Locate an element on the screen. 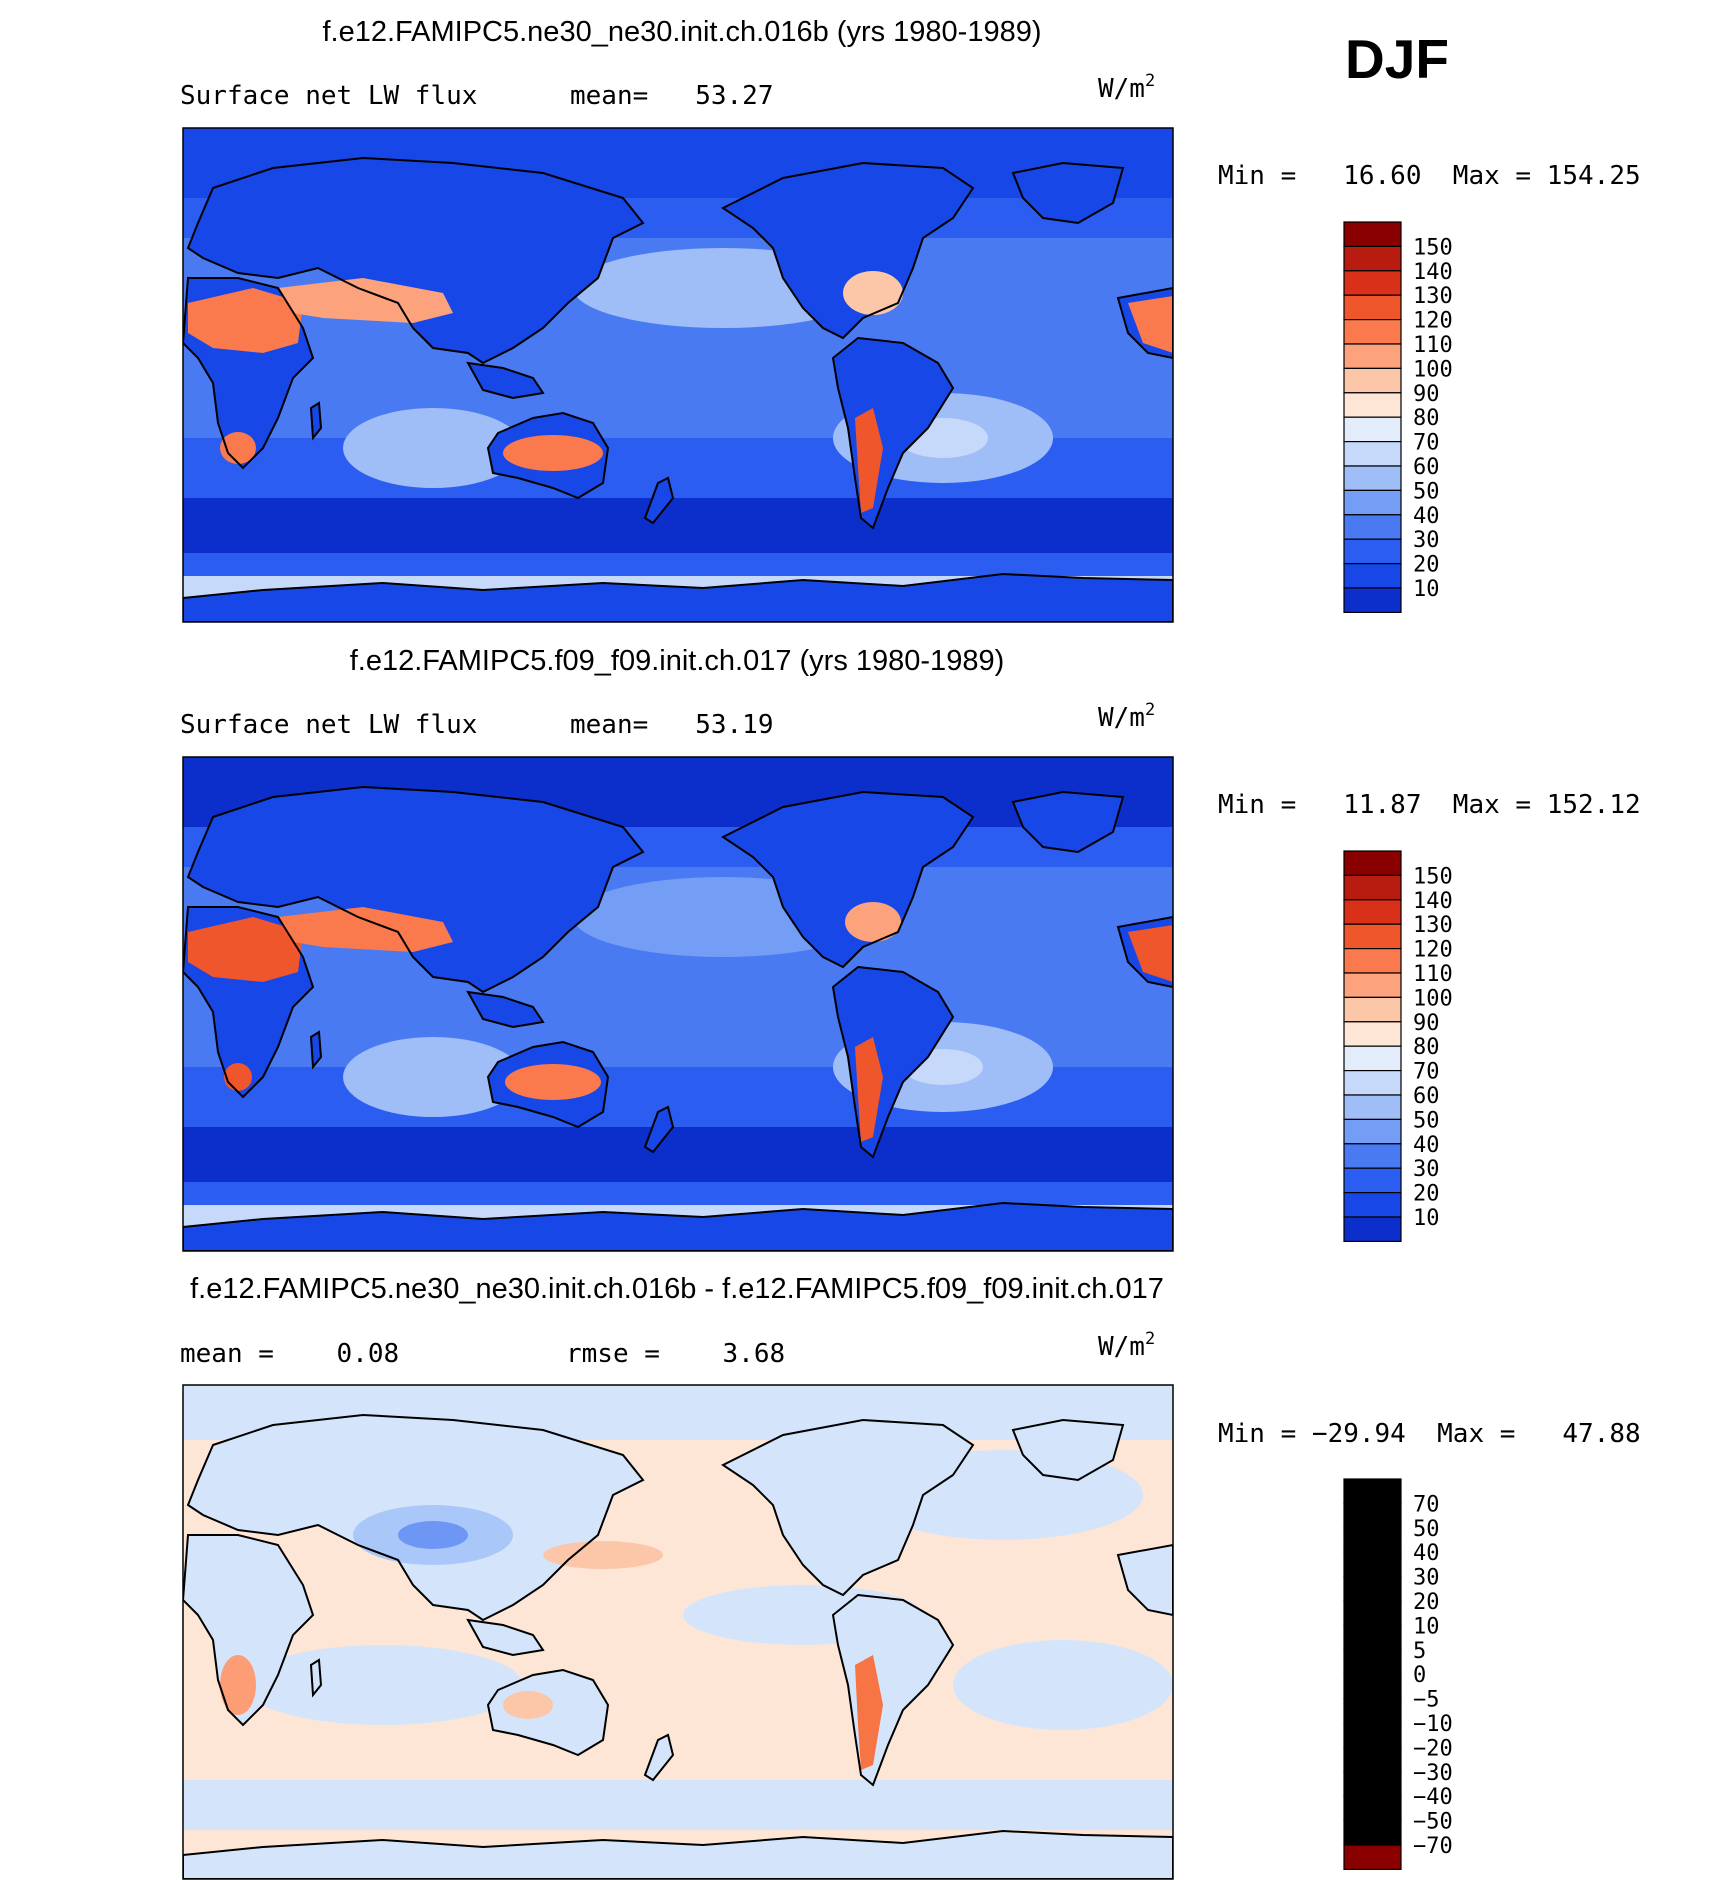 Image resolution: width=1710 pixels, height=1880 pixels. colorbar-label-2-0: 150 is located at coordinates (1433, 876).